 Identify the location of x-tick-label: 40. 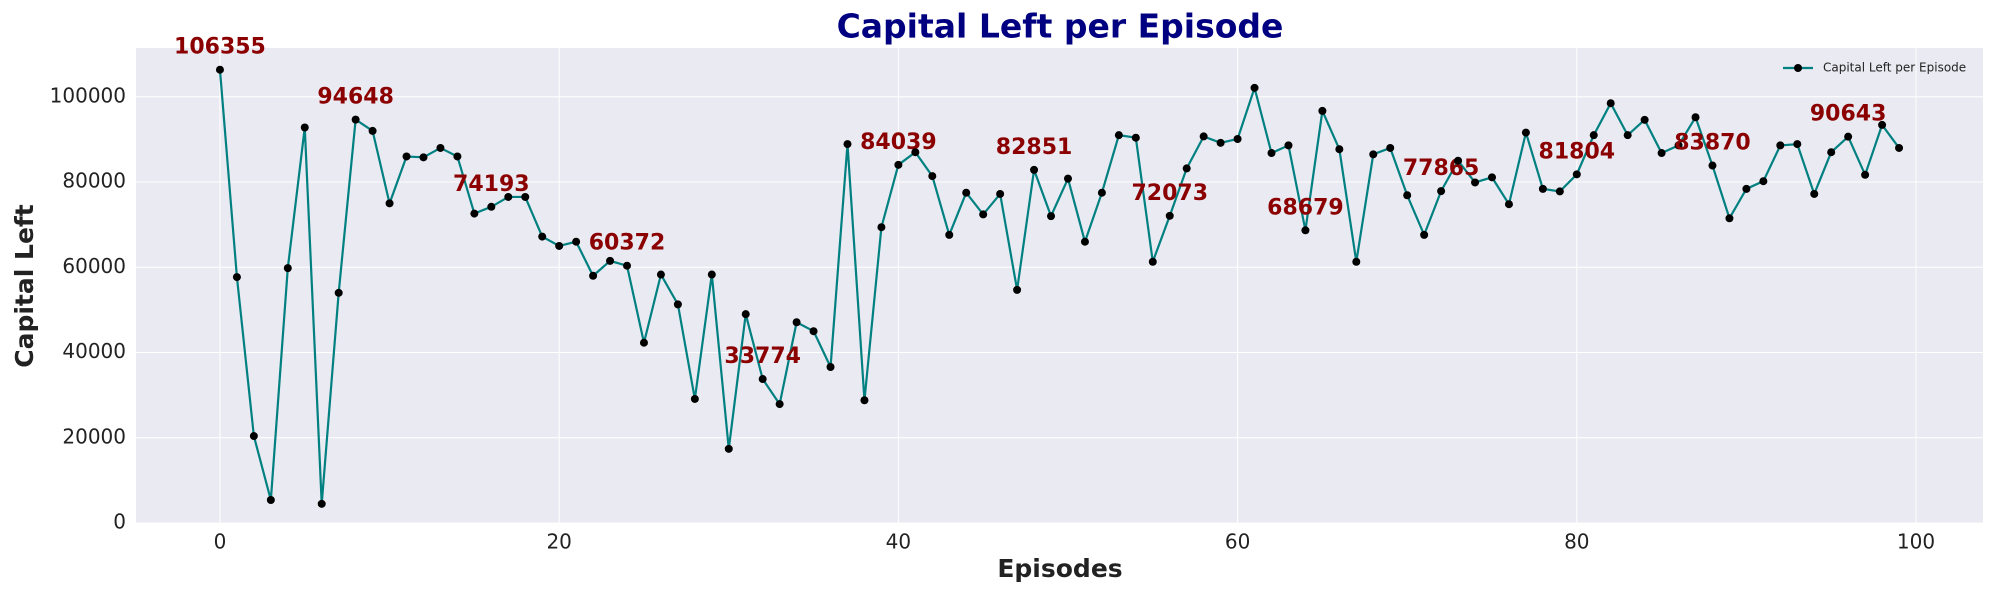
(898, 542).